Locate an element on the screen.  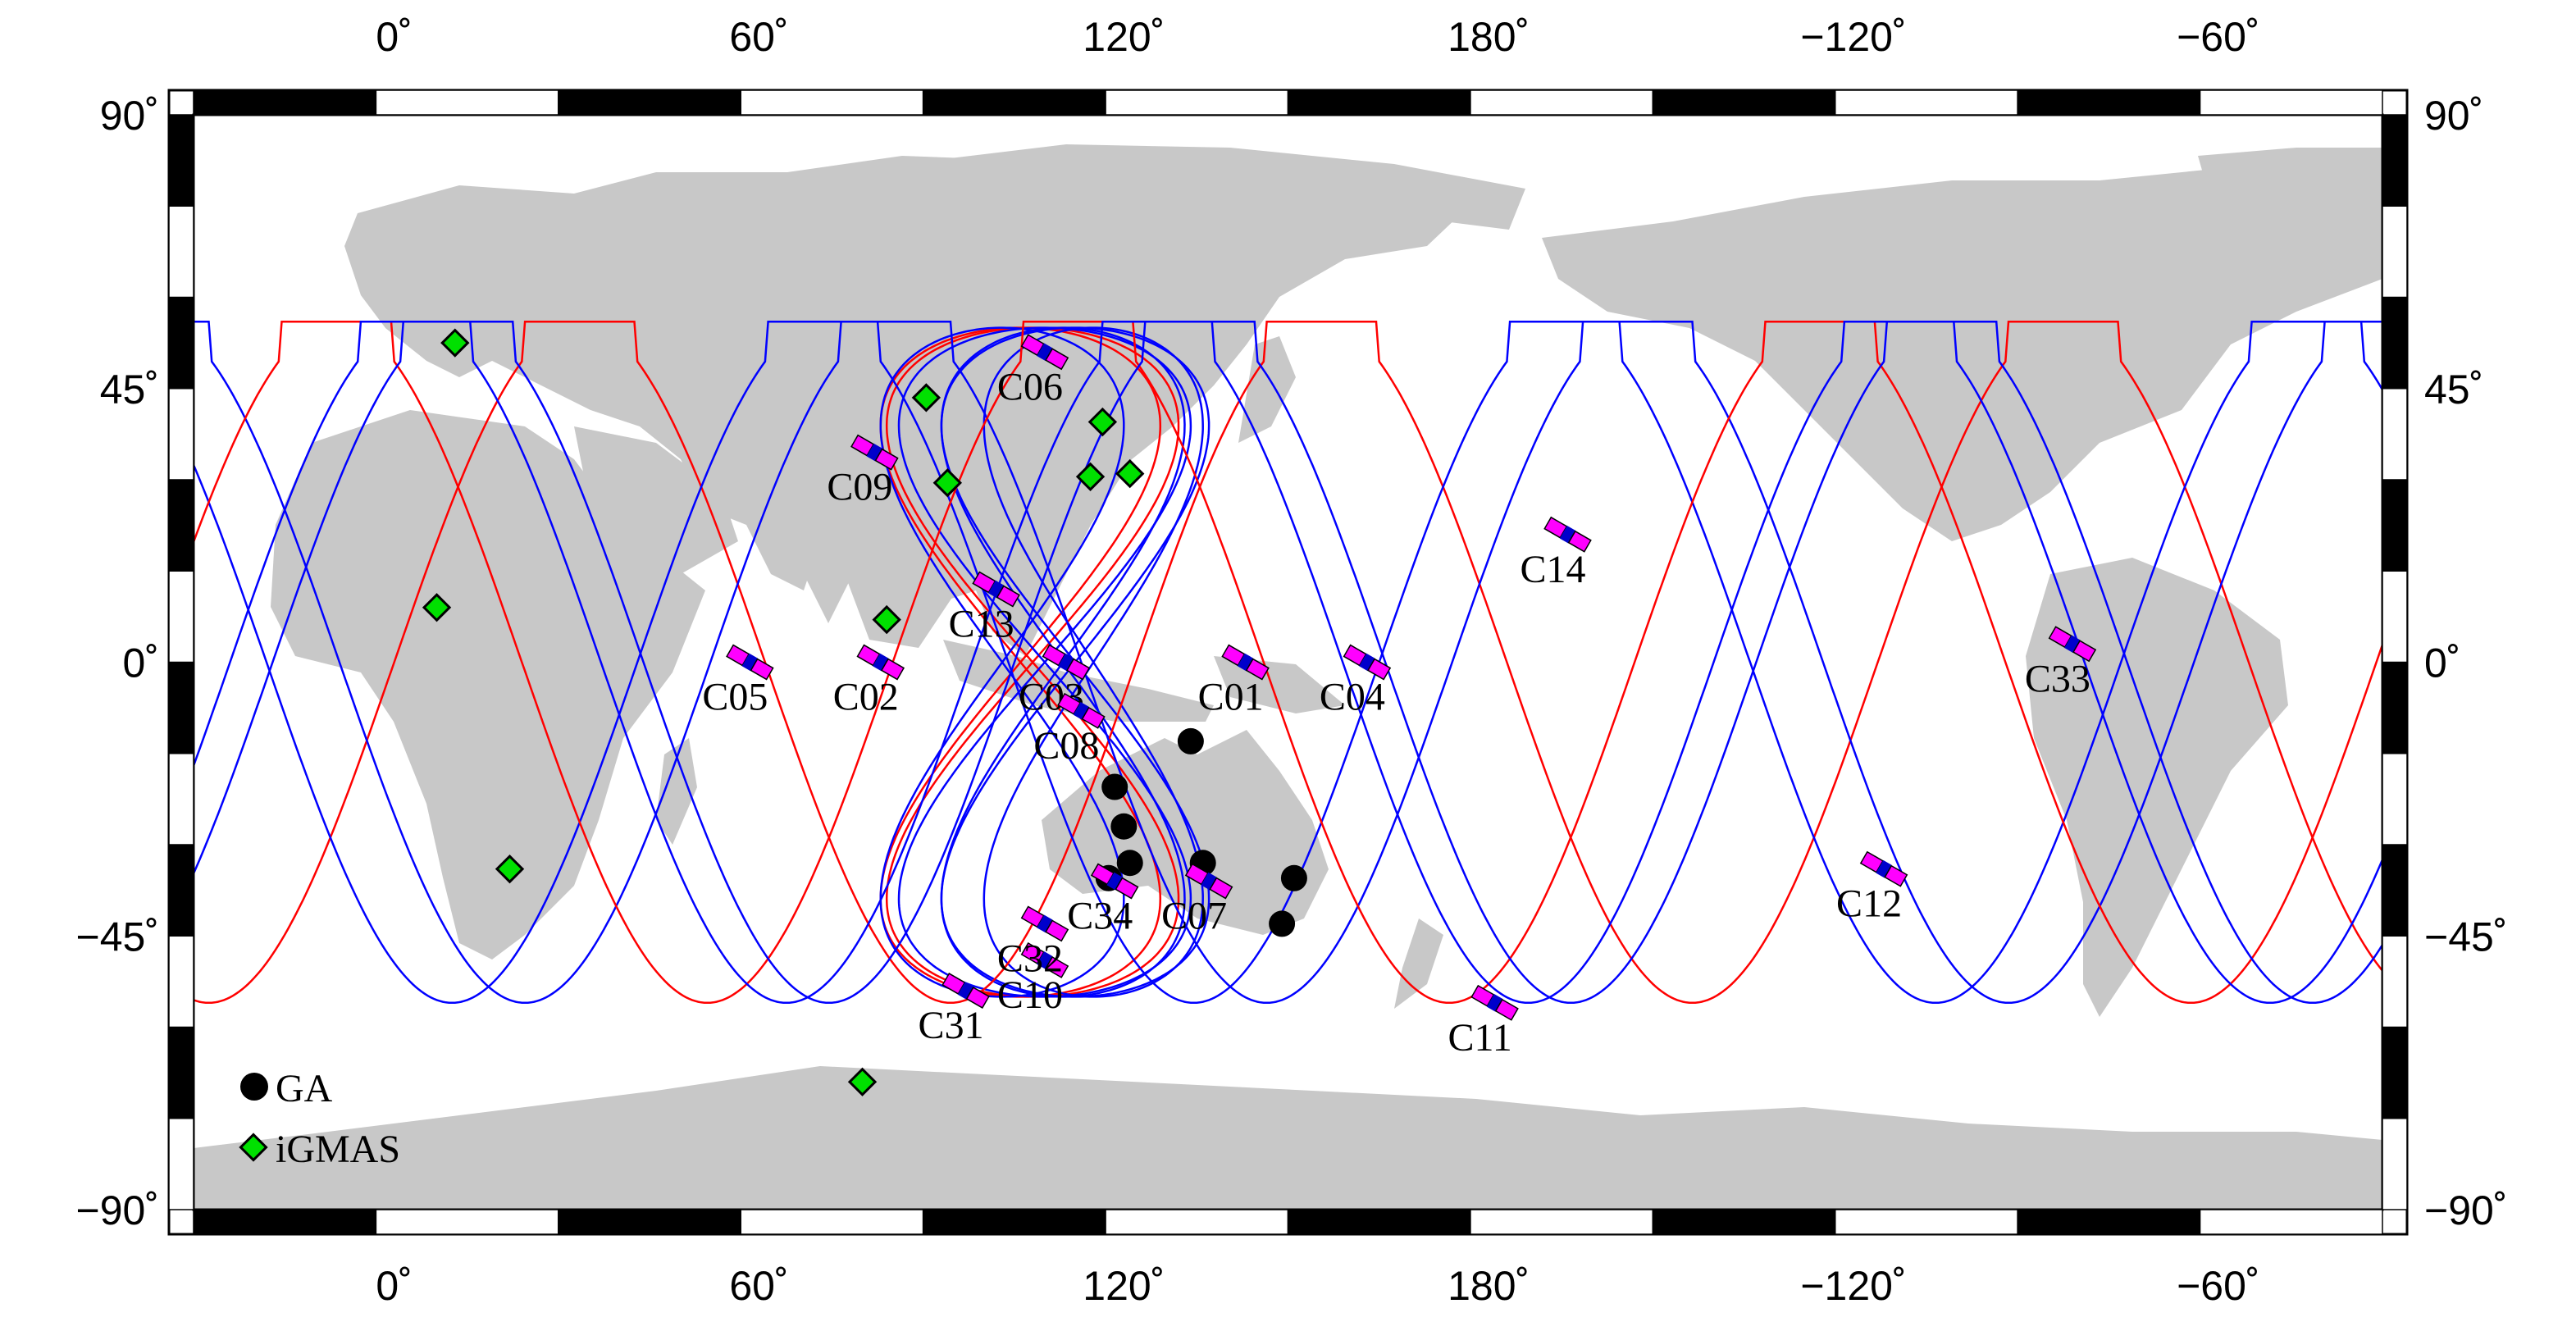
satellite-label: C31 is located at coordinates (951, 1026).